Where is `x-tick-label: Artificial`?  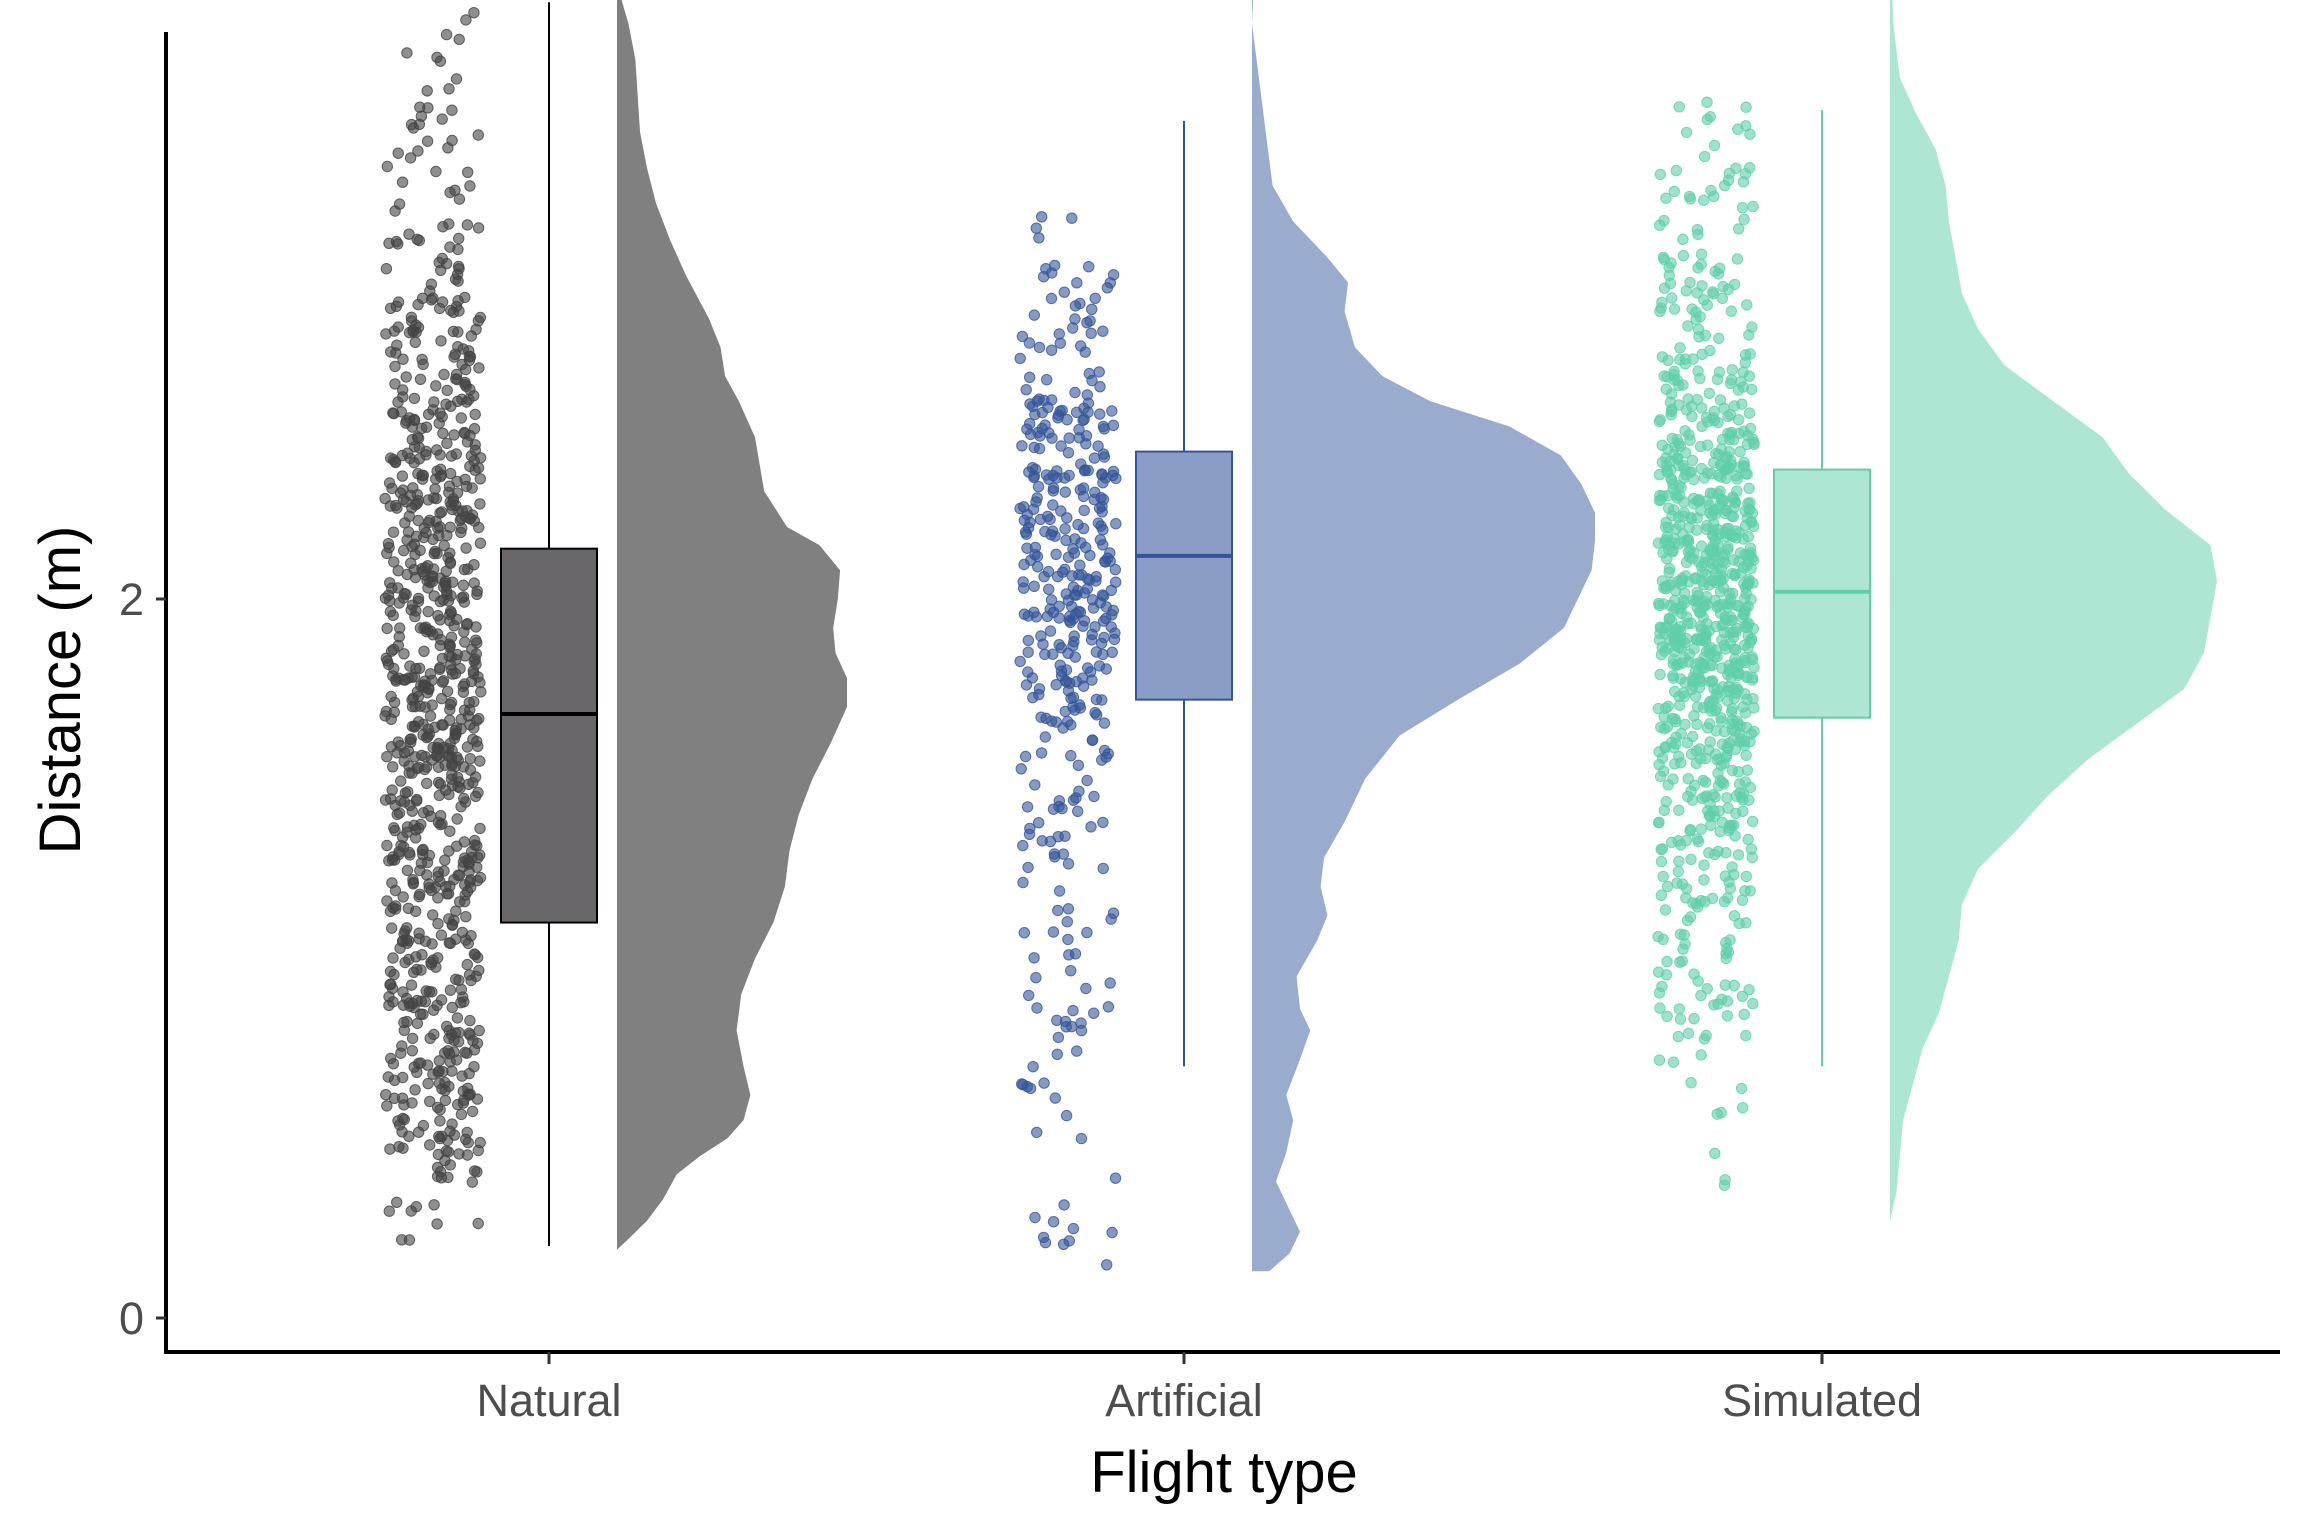 x-tick-label: Artificial is located at coordinates (1184, 1400).